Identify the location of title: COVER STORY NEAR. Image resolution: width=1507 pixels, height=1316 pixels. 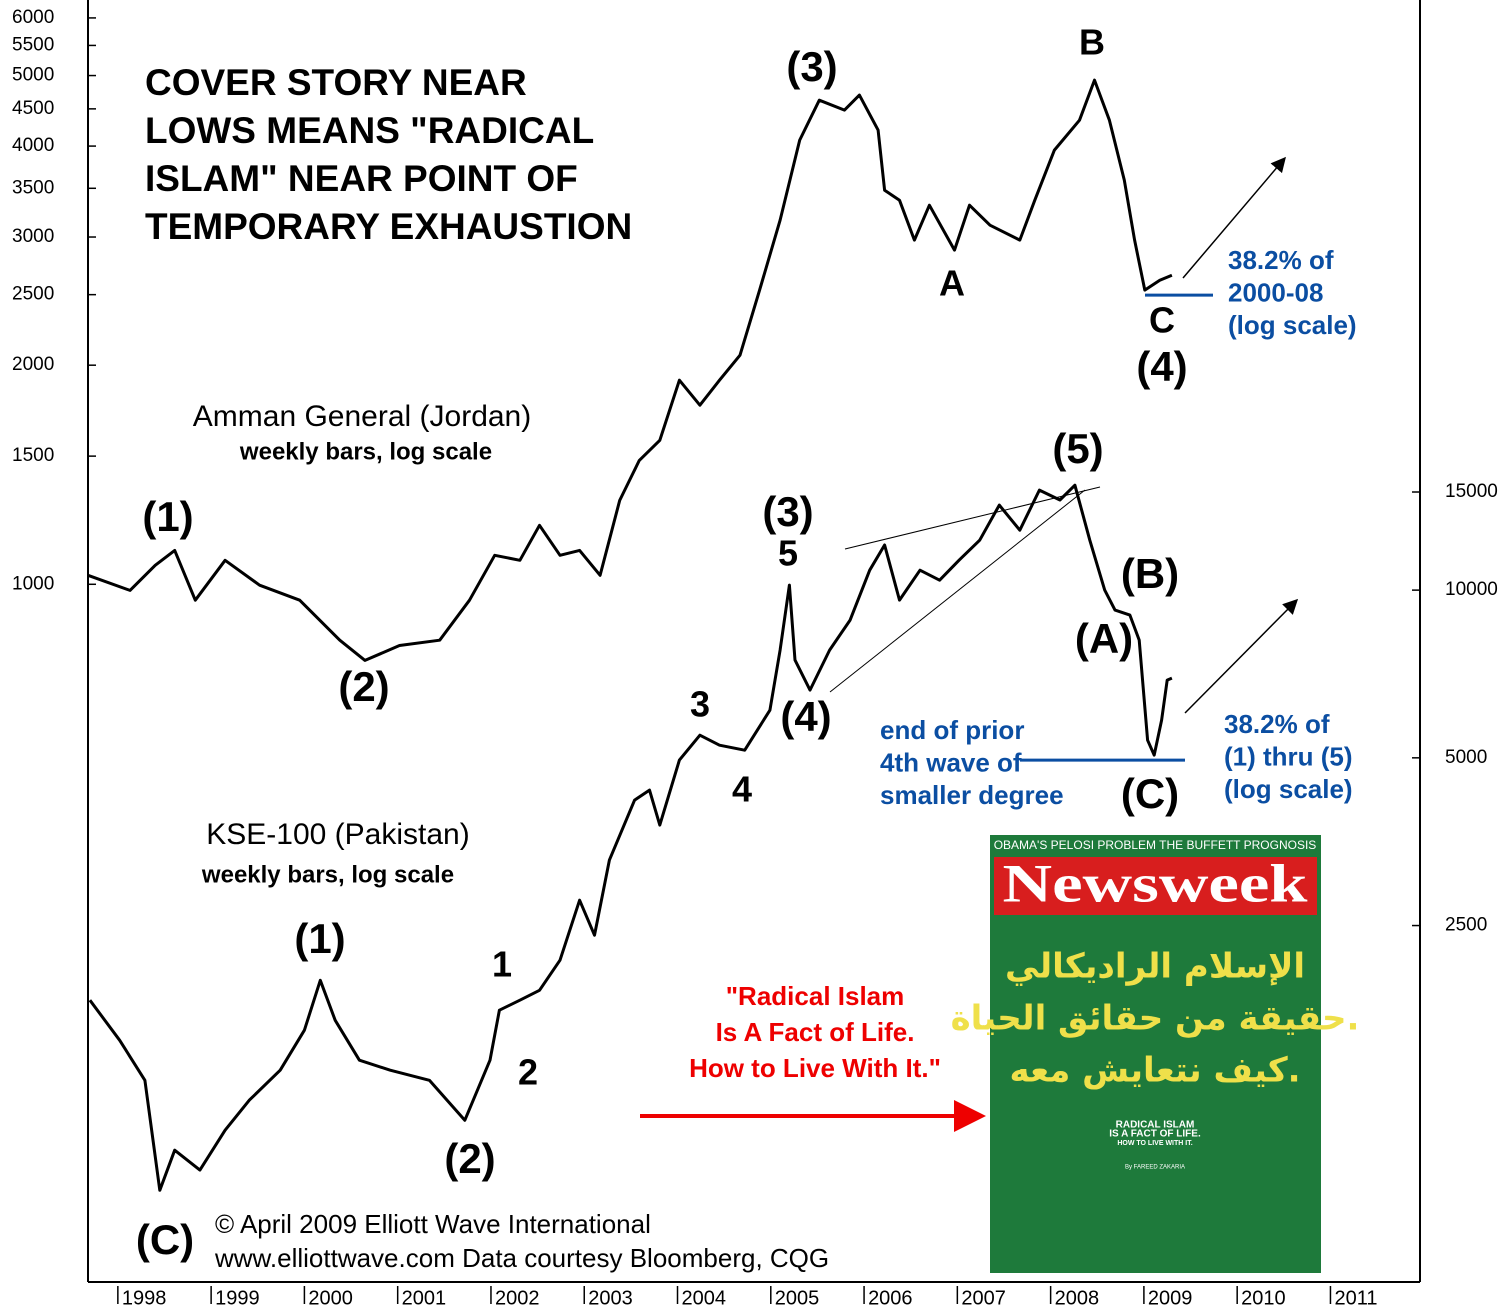
(336, 82).